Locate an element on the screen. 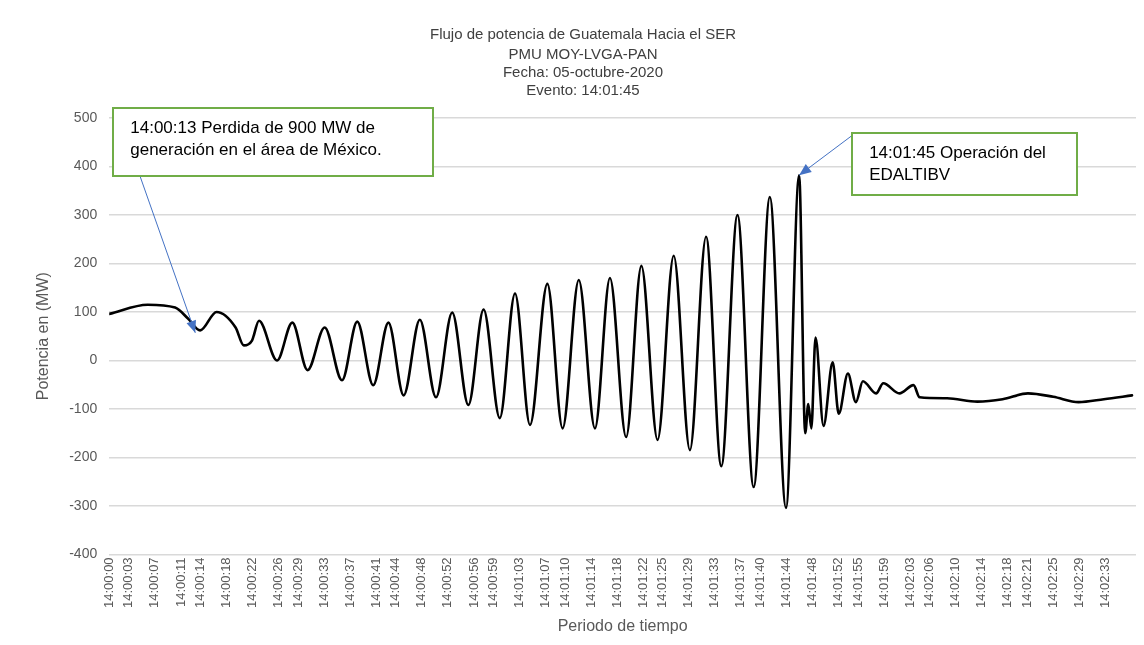 This screenshot has height=645, width=1144. x-tick-label: 14:02:10 is located at coordinates (955, 583).